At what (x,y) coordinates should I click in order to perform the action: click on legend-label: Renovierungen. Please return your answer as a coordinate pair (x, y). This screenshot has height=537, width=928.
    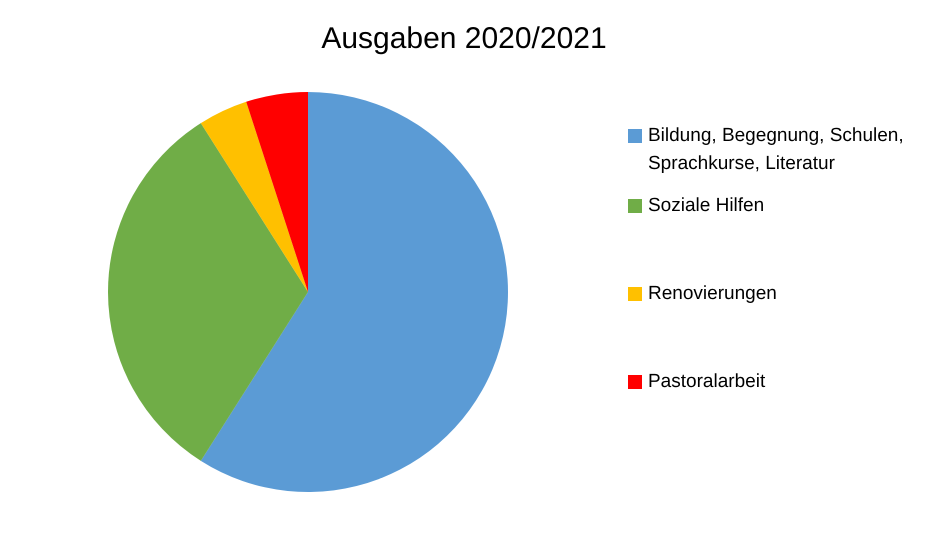
    Looking at the image, I should click on (712, 294).